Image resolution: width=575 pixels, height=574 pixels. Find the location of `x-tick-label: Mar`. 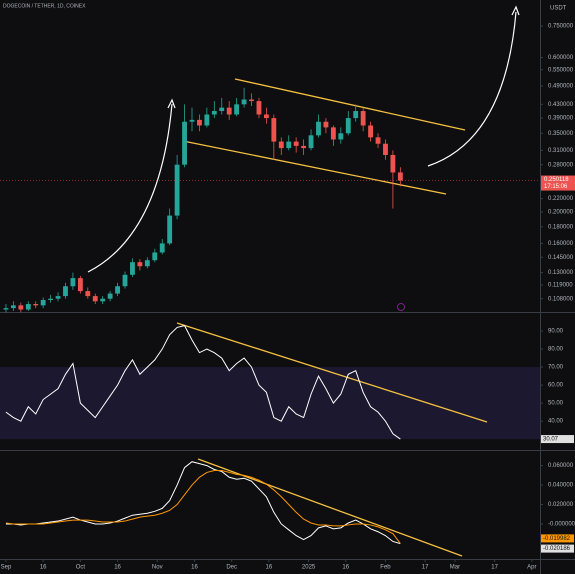

x-tick-label: Mar is located at coordinates (455, 568).